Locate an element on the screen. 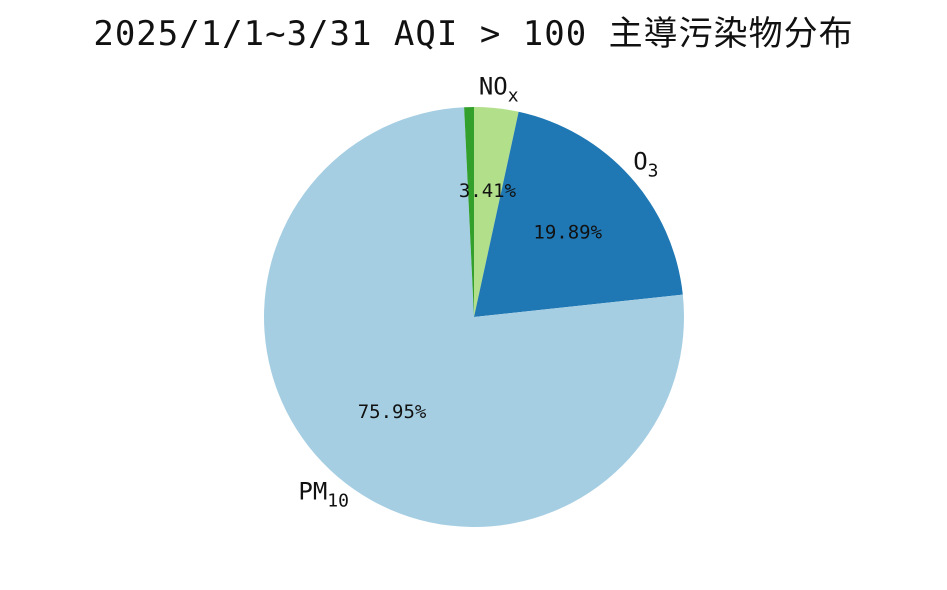 The height and width of the screenshot is (590, 947). slice-label-subscript: 3 is located at coordinates (653, 171).